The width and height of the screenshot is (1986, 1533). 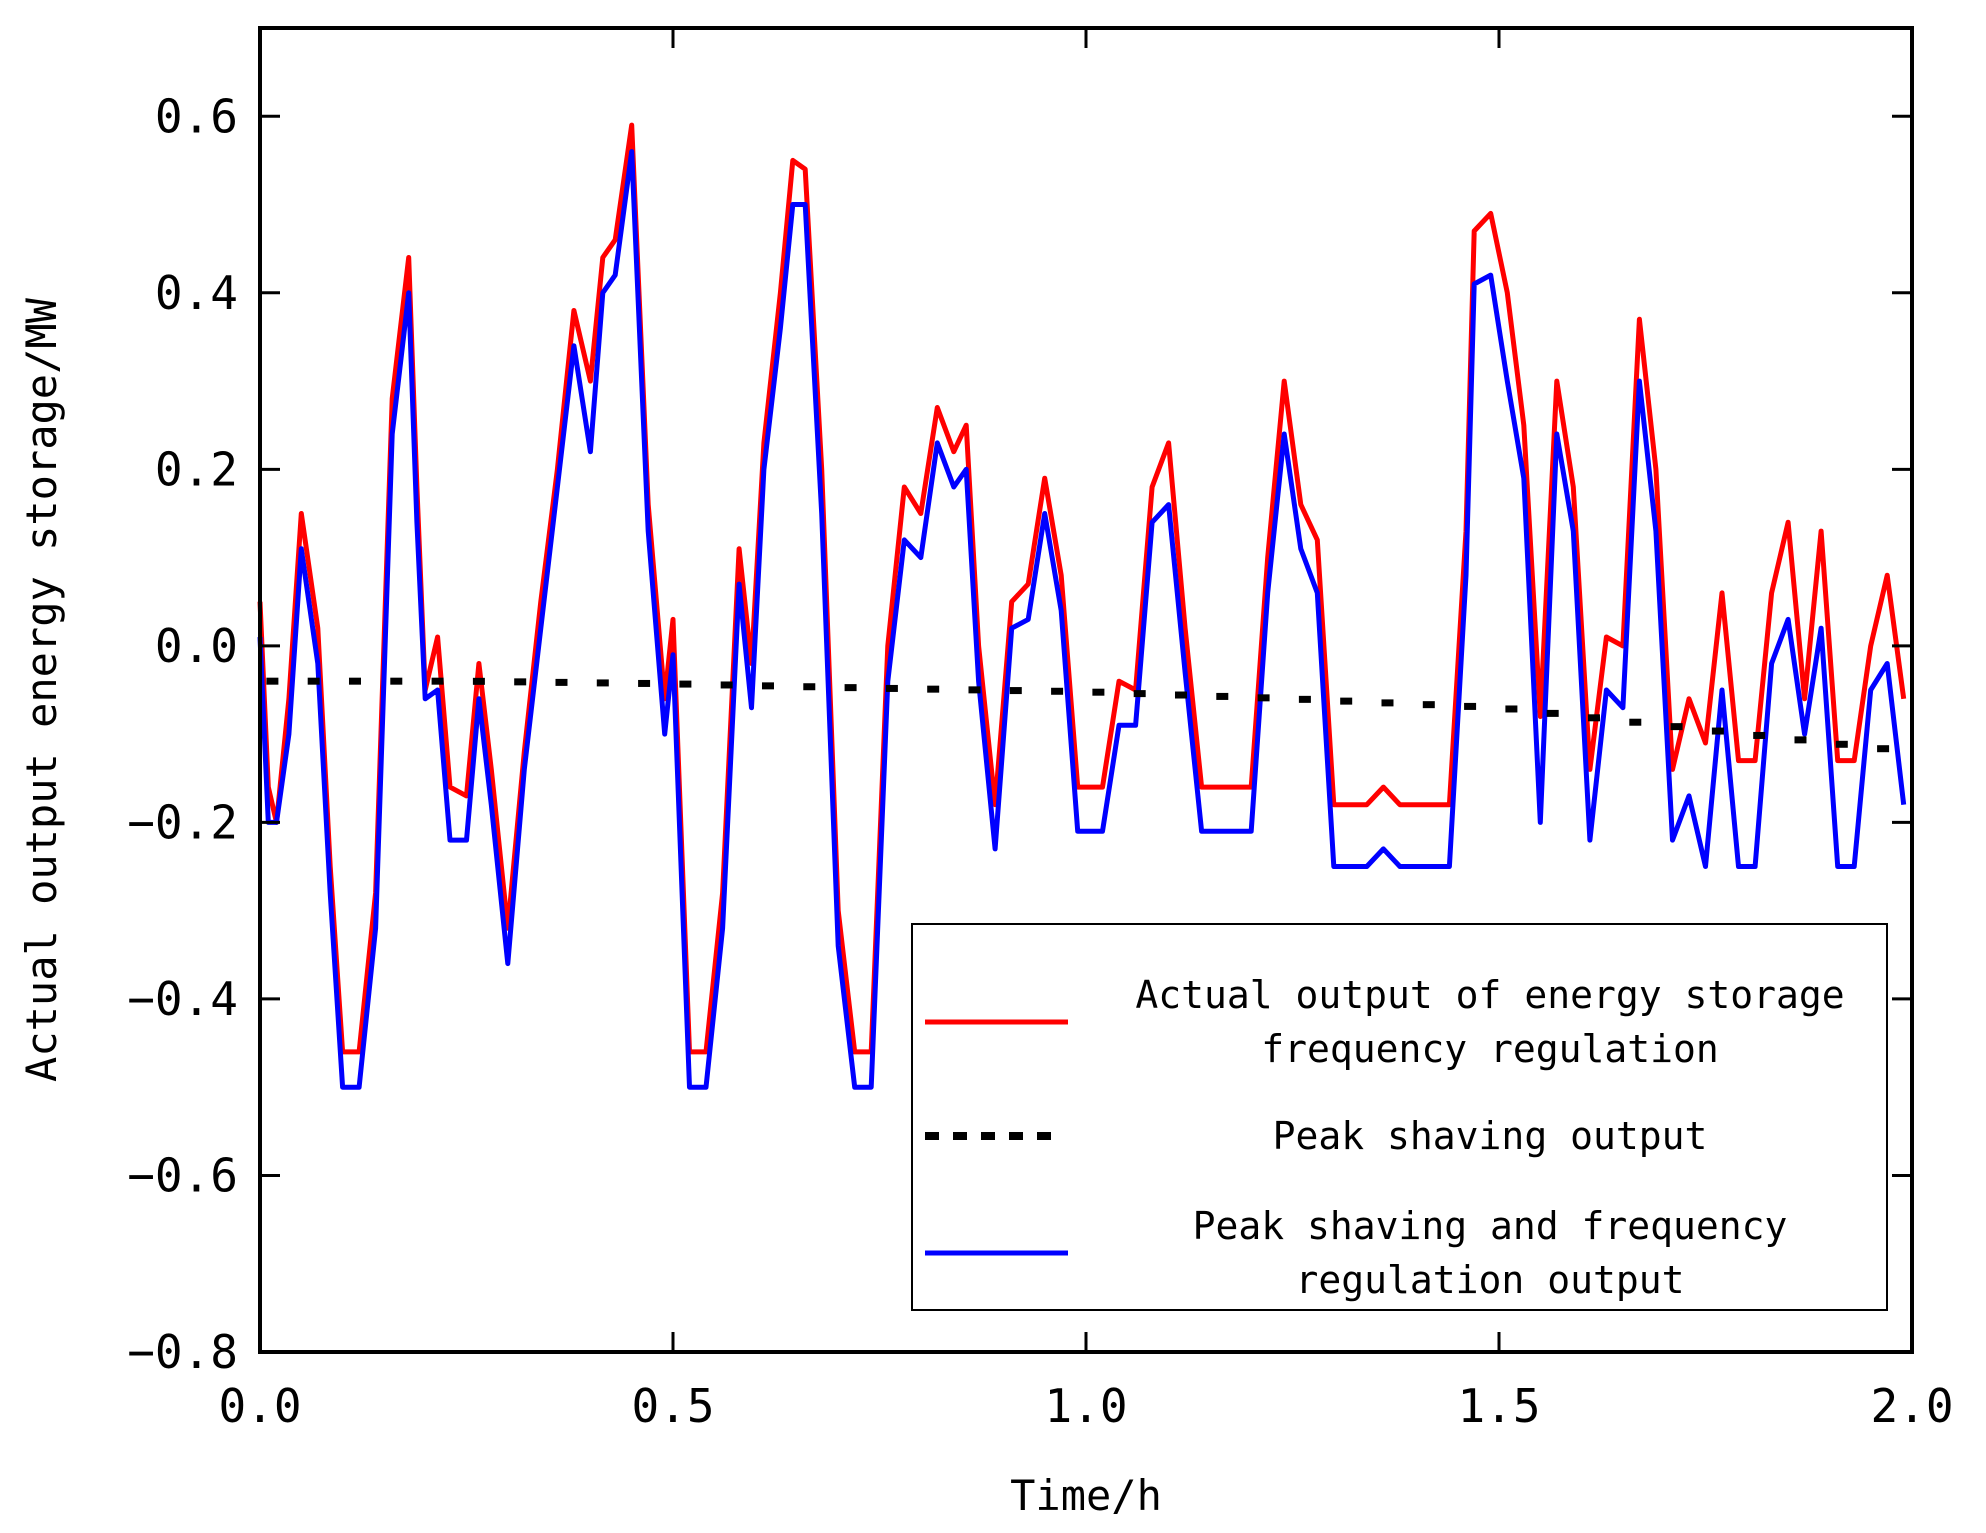 What do you see at coordinates (196, 293) in the screenshot?
I see `y-tick-label: 0.4` at bounding box center [196, 293].